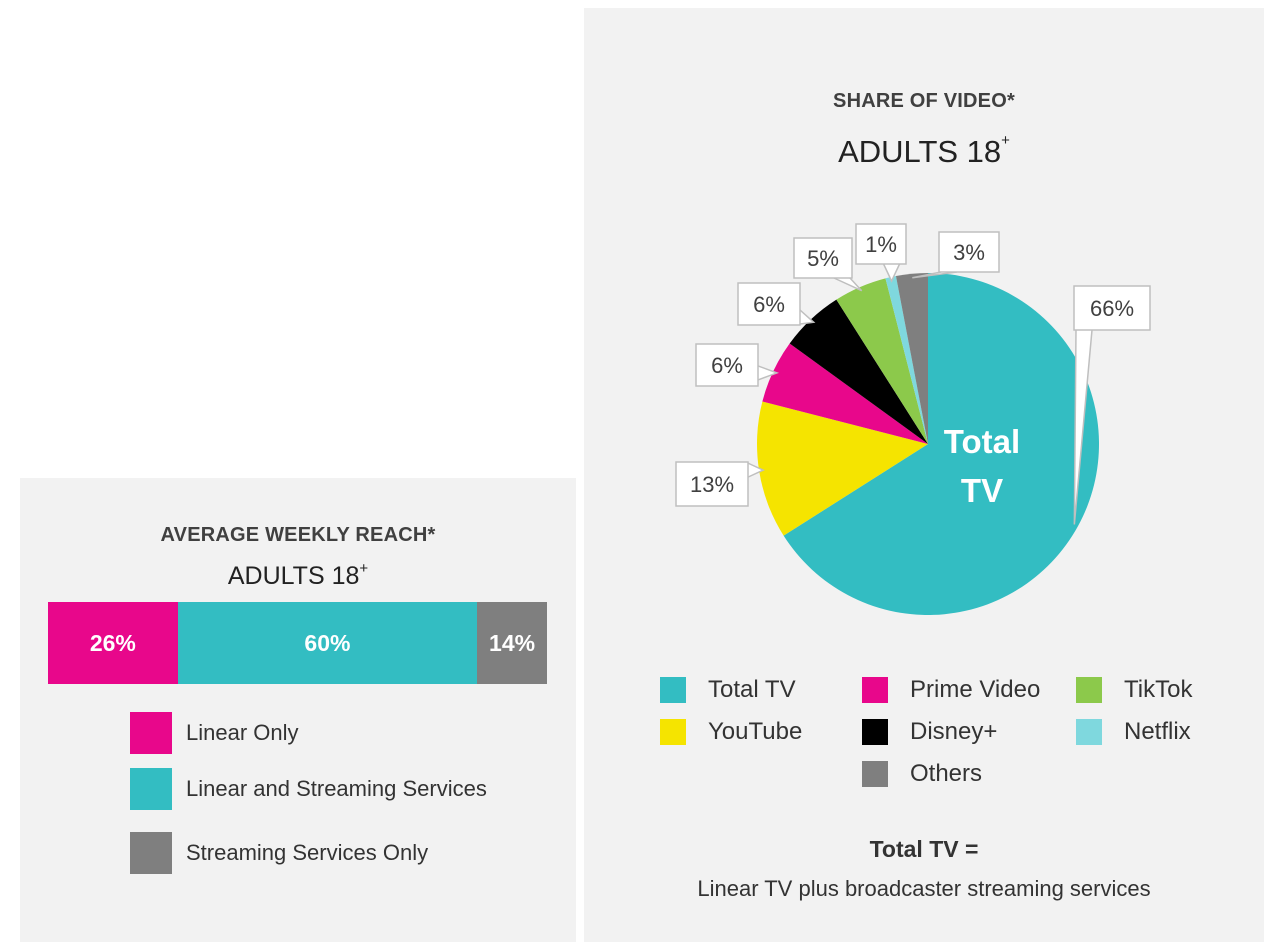 Image resolution: width=1286 pixels, height=950 pixels. I want to click on bar-segment-0: 26%, so click(113, 643).